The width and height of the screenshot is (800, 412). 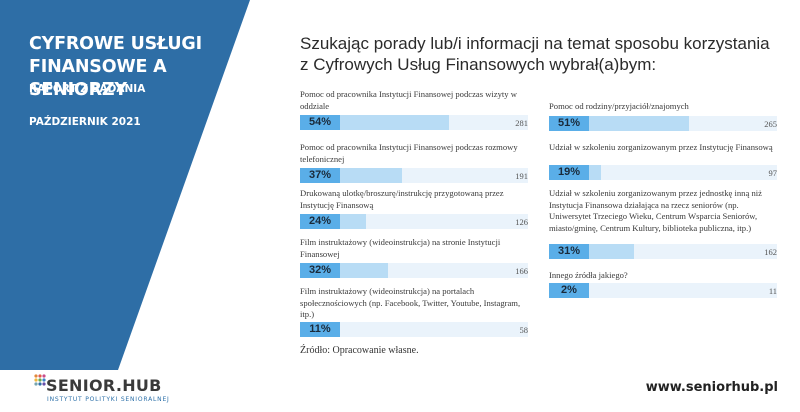 What do you see at coordinates (711, 387) in the screenshot?
I see `website-link: www.seniorhub.pl` at bounding box center [711, 387].